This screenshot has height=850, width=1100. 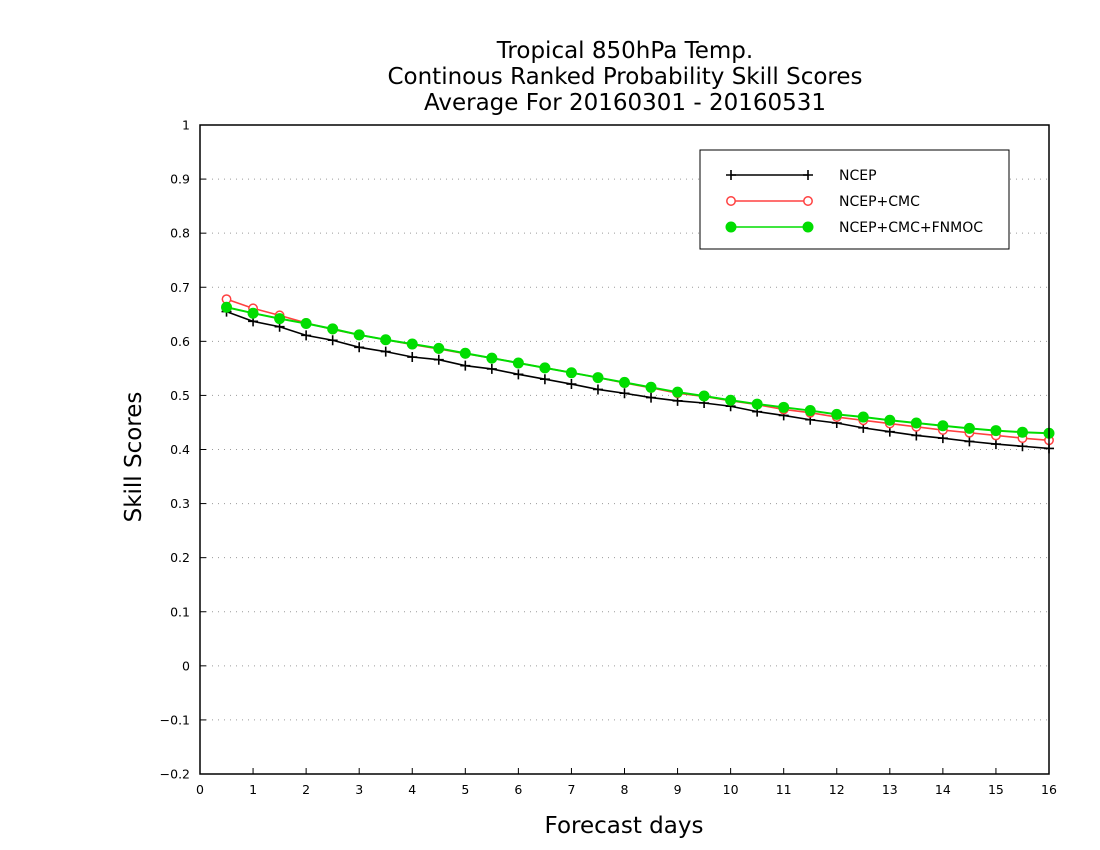 What do you see at coordinates (359, 789) in the screenshot?
I see `x-tick-label: 3` at bounding box center [359, 789].